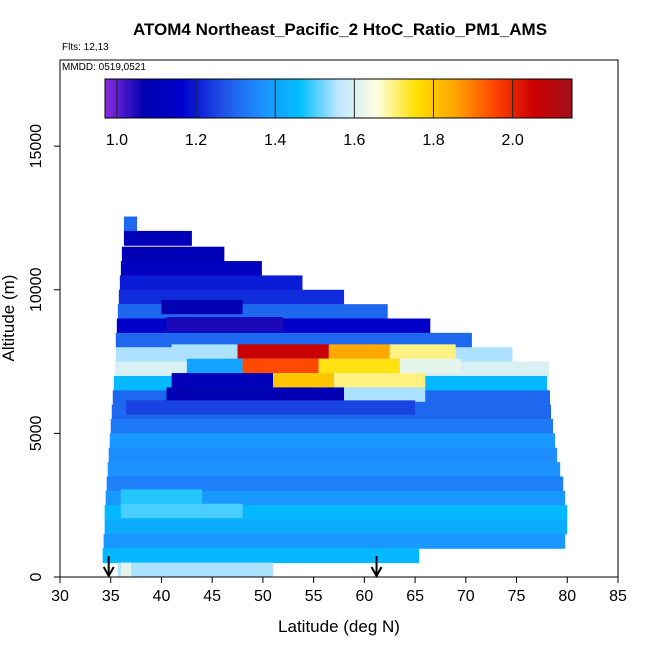  Describe the element at coordinates (36, 289) in the screenshot. I see `y-tick-label: 10000` at that location.